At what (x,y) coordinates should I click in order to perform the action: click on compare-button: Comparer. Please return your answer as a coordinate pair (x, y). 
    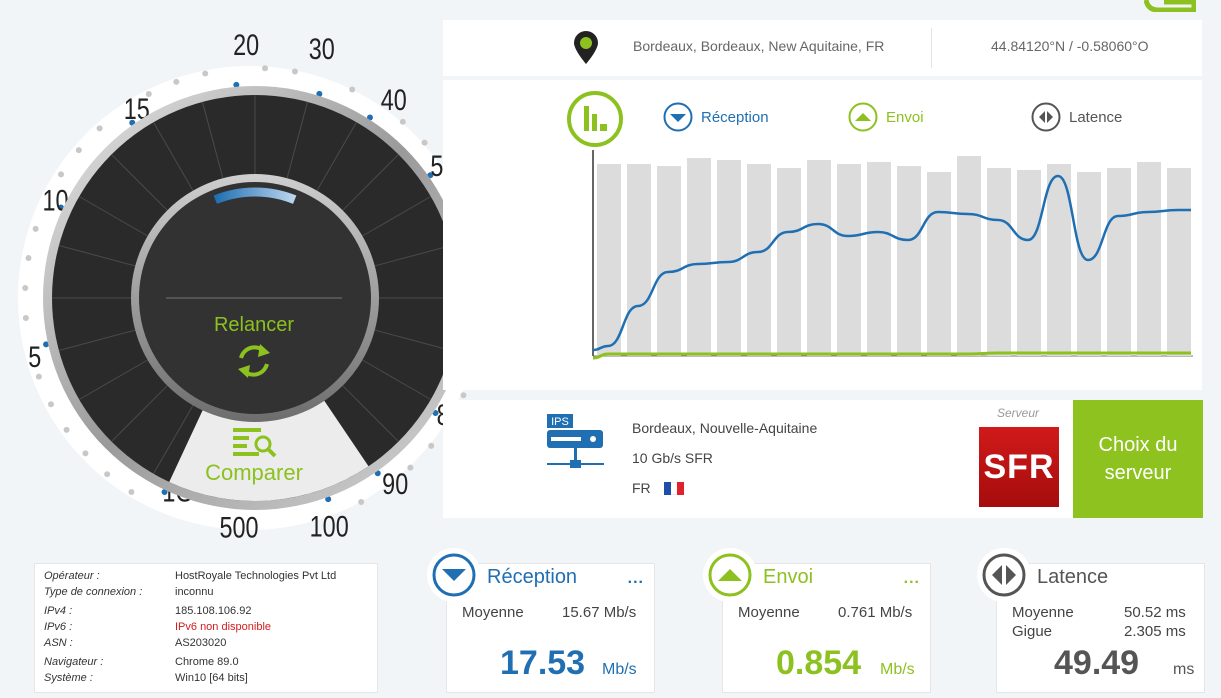
    Looking at the image, I should click on (254, 456).